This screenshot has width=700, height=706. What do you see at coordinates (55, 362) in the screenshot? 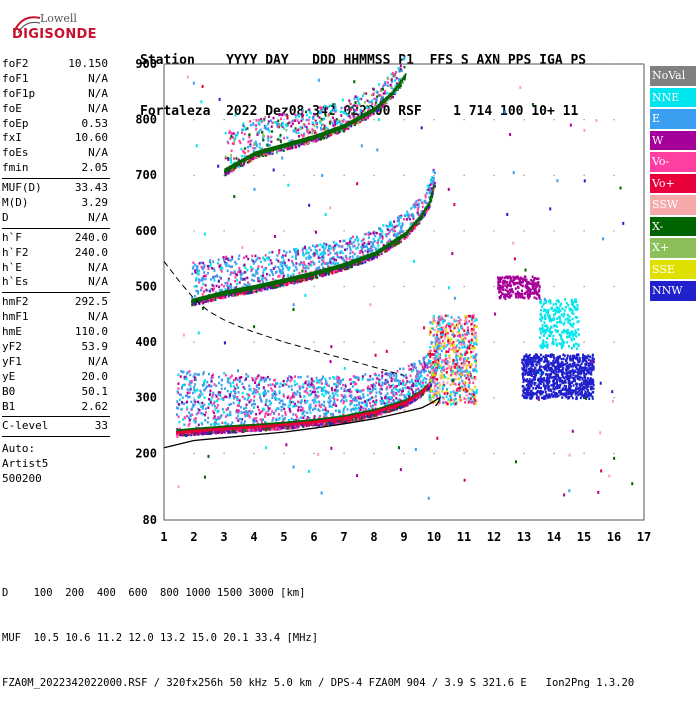
I see `param-row: yF1 N/A` at bounding box center [55, 362].